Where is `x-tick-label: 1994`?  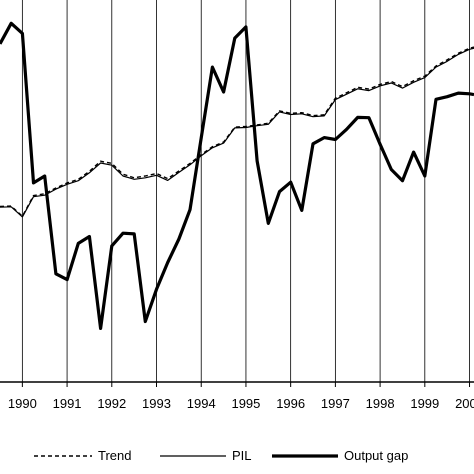 x-tick-label: 1994 is located at coordinates (201, 403).